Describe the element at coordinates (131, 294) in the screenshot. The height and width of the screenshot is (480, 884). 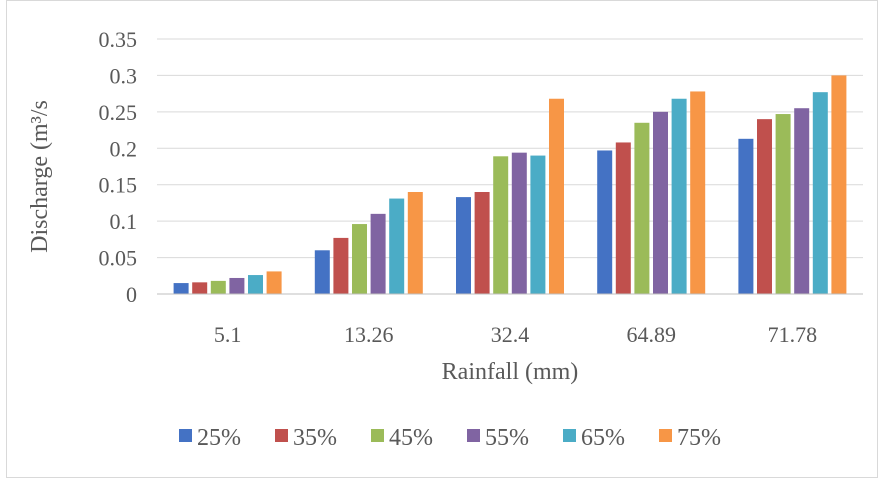
I see `y-tick-label: 0` at that location.